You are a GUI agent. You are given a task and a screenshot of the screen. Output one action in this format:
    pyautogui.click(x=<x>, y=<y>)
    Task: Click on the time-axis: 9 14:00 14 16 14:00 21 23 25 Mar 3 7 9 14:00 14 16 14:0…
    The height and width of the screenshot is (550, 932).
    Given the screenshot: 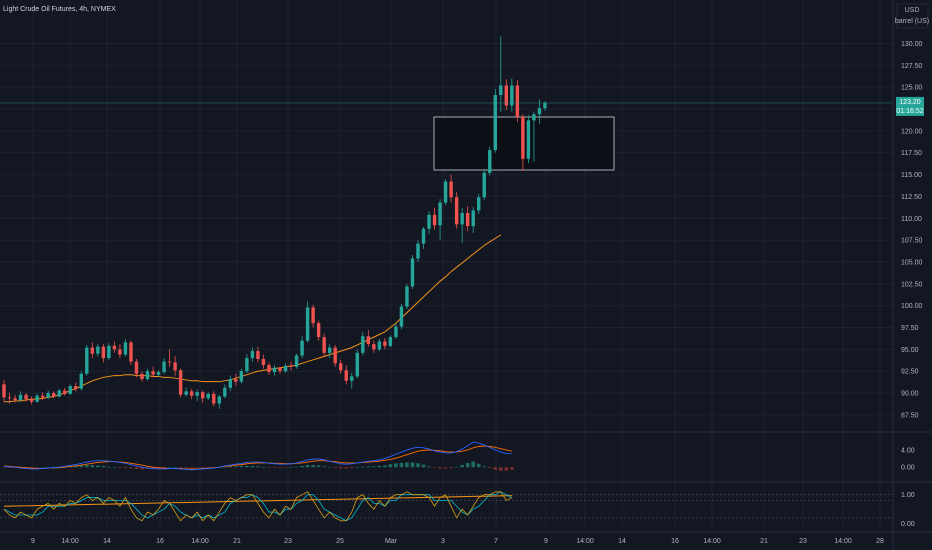 What is the action you would take?
    pyautogui.click(x=457, y=541)
    